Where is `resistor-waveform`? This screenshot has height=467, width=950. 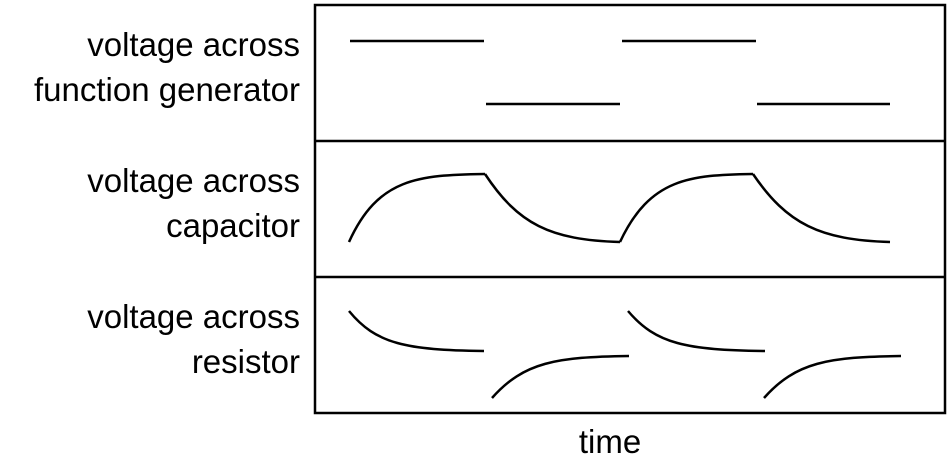
resistor-waveform is located at coordinates (625, 354).